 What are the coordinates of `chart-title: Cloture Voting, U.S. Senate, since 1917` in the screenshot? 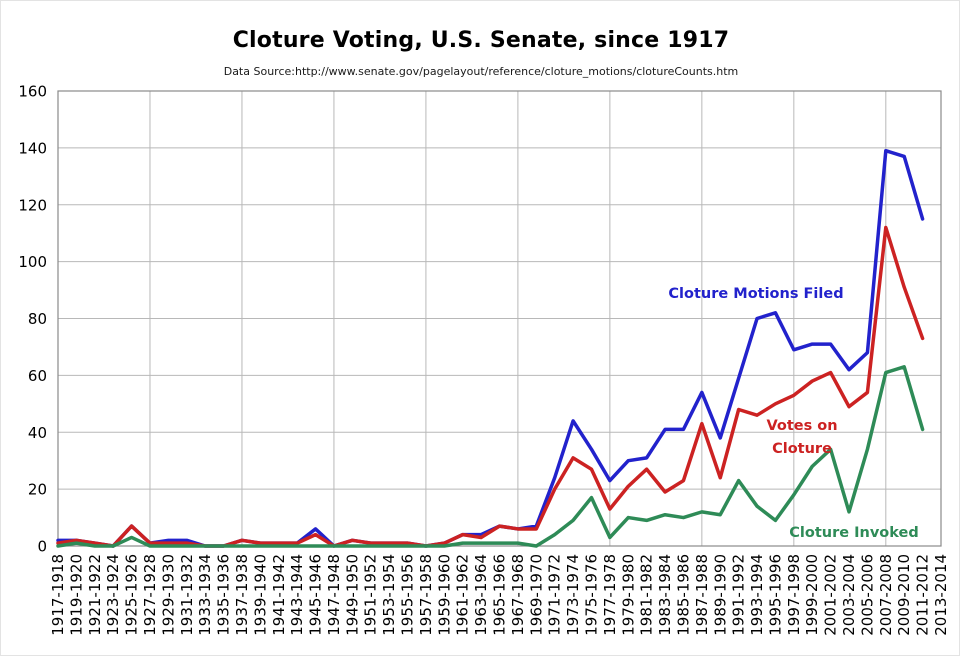 It's located at (481, 40).